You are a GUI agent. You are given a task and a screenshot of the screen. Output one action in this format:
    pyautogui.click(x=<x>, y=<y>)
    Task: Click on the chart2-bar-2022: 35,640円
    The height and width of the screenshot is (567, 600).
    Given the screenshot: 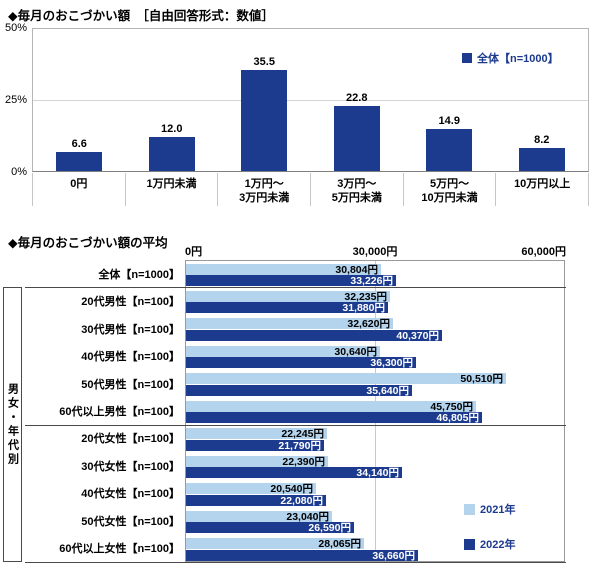 What is the action you would take?
    pyautogui.click(x=299, y=390)
    